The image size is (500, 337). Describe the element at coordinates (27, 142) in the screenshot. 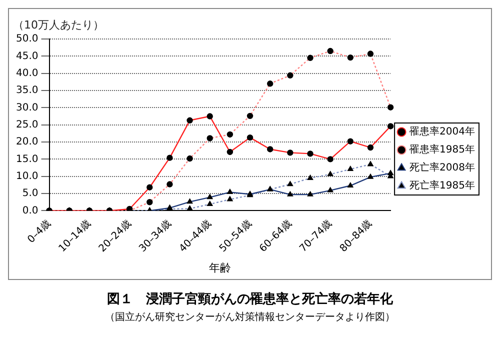

I see `y-tick-label: 20.0` at that location.